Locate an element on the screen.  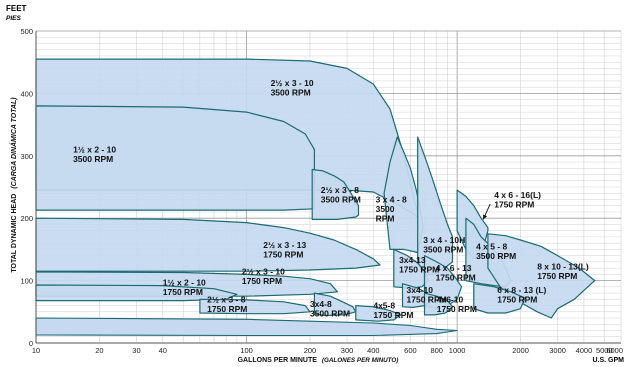
pump-label-4: 3 x 4 - 8 3500 RPM is located at coordinates (391, 209).